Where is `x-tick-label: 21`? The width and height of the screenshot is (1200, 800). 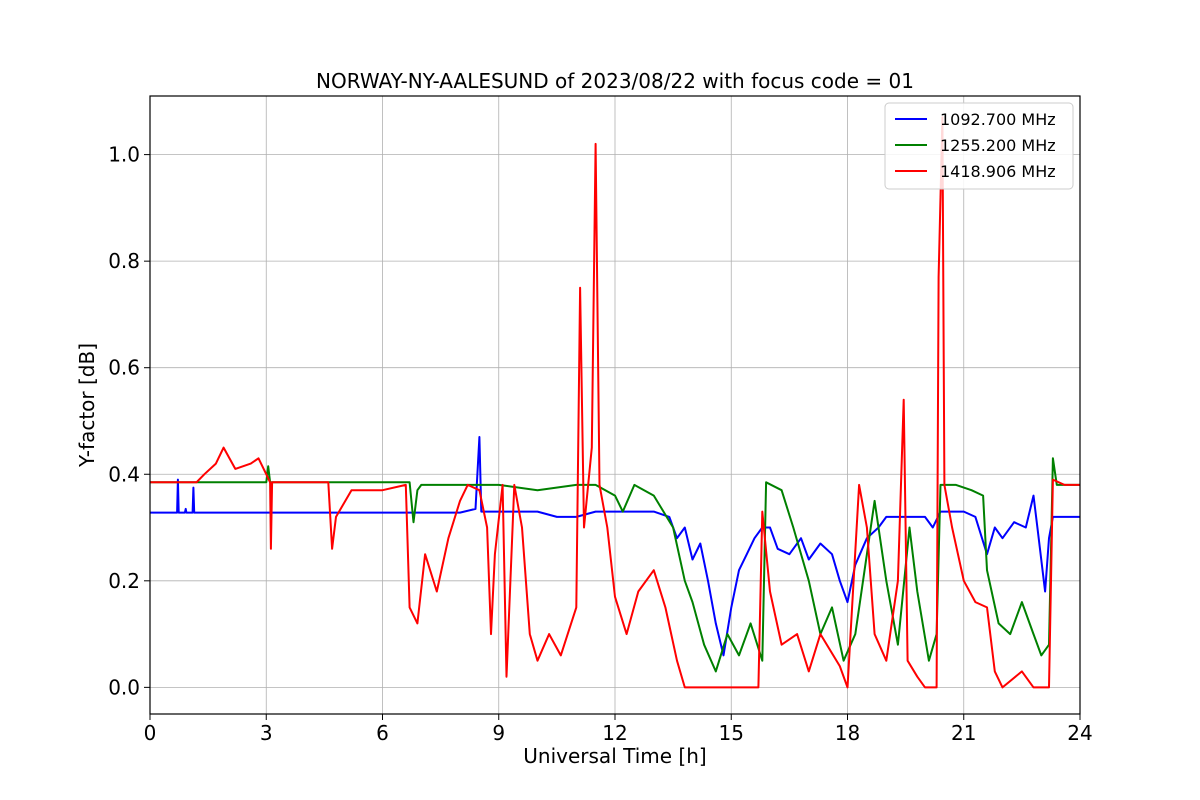
x-tick-label: 21 is located at coordinates (963, 733).